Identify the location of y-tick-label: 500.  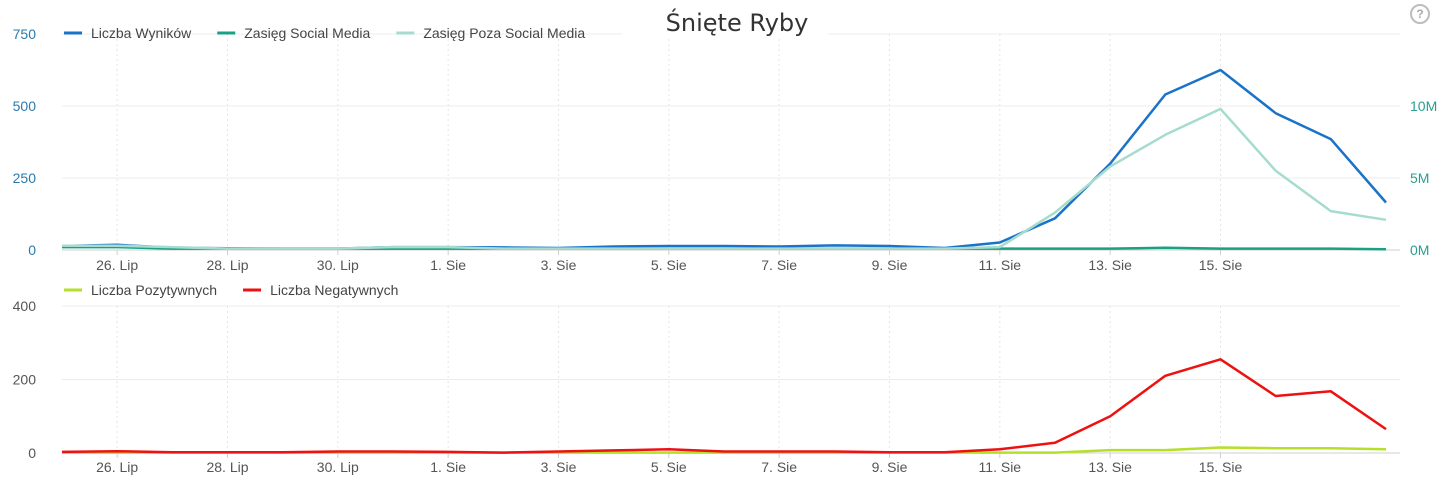
(25, 106).